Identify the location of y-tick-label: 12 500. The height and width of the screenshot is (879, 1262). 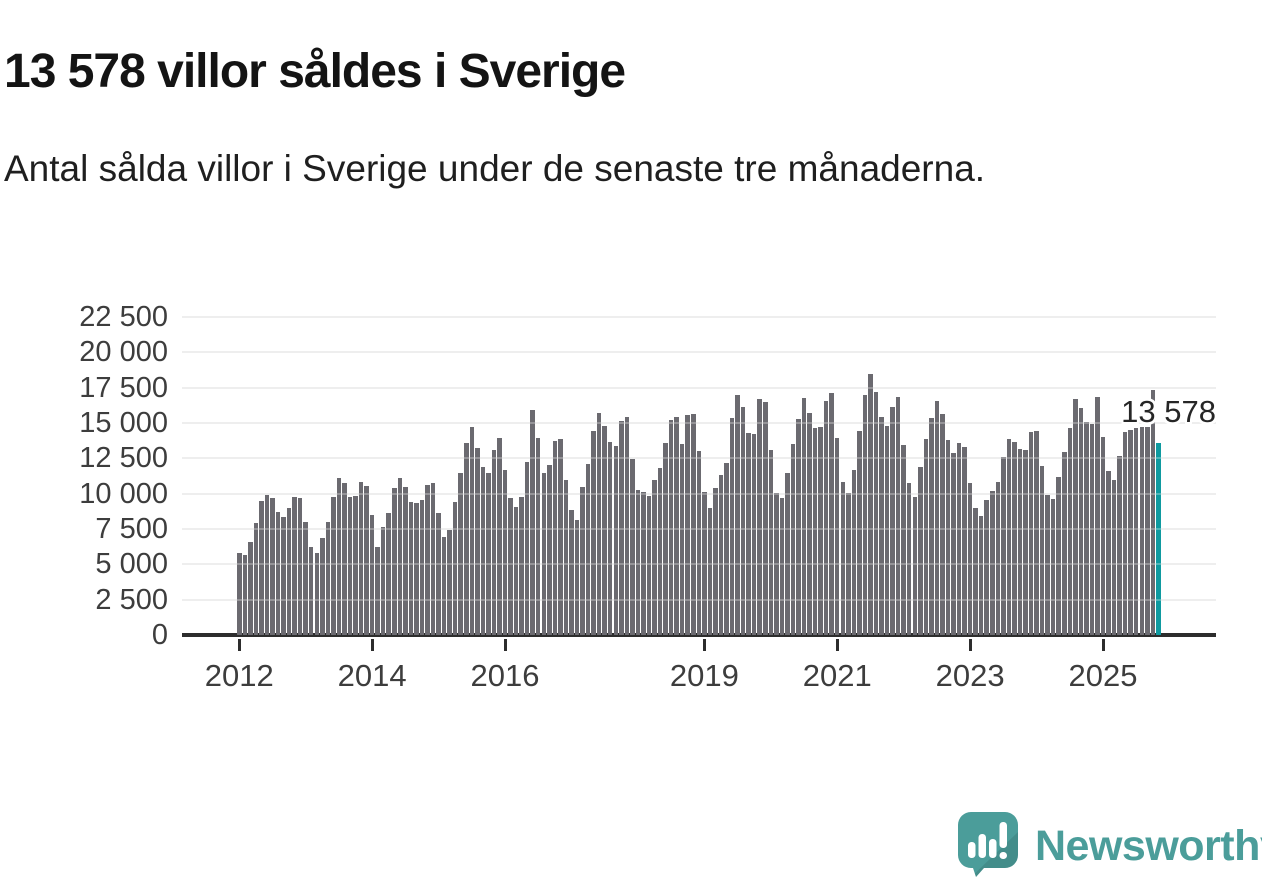
(123, 458).